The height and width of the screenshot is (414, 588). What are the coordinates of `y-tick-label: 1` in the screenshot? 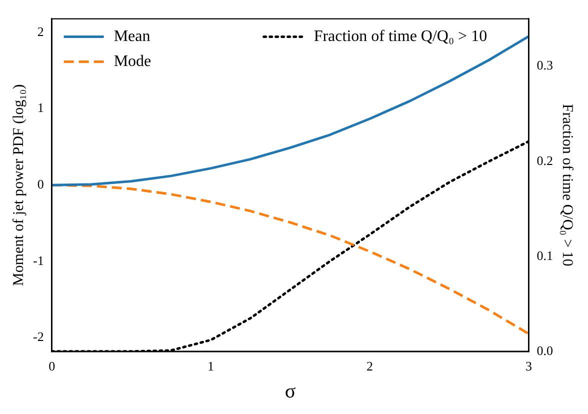 It's located at (40, 108).